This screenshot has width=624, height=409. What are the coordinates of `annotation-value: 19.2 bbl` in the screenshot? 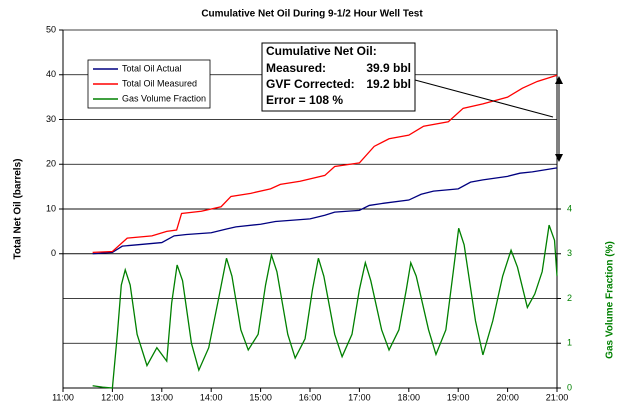 It's located at (388, 84).